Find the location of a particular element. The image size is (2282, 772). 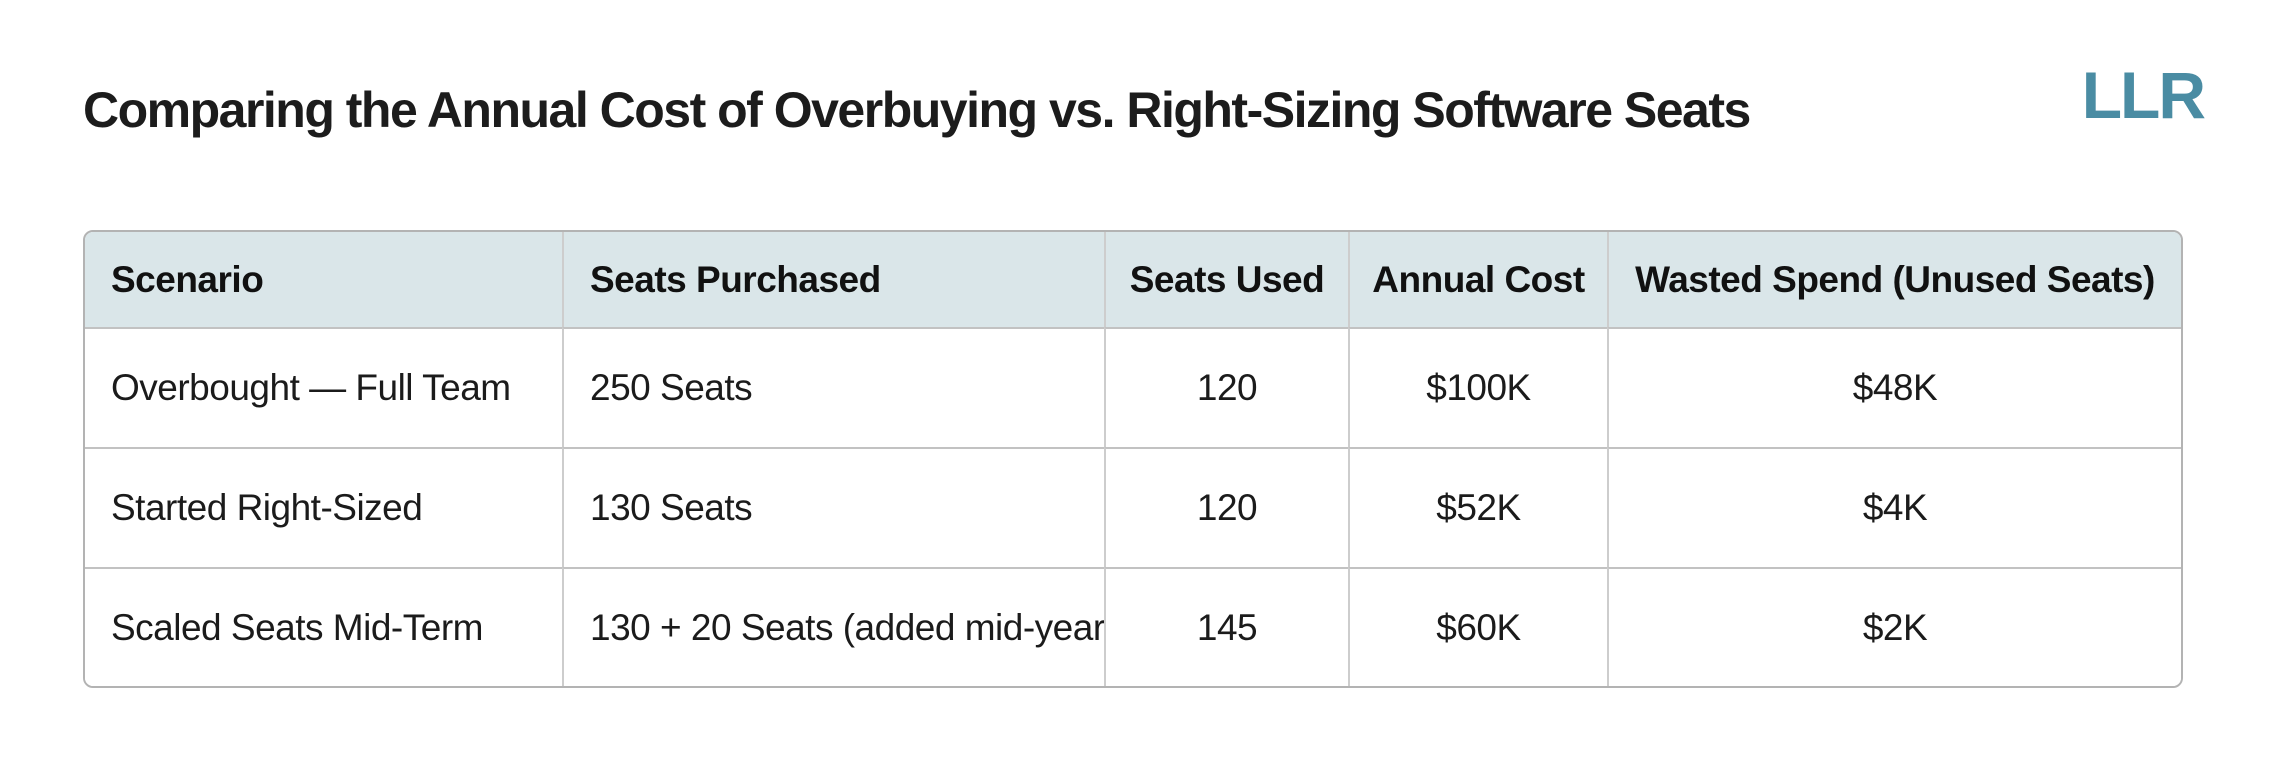

cell-seats-used: 145 is located at coordinates (1226, 626).